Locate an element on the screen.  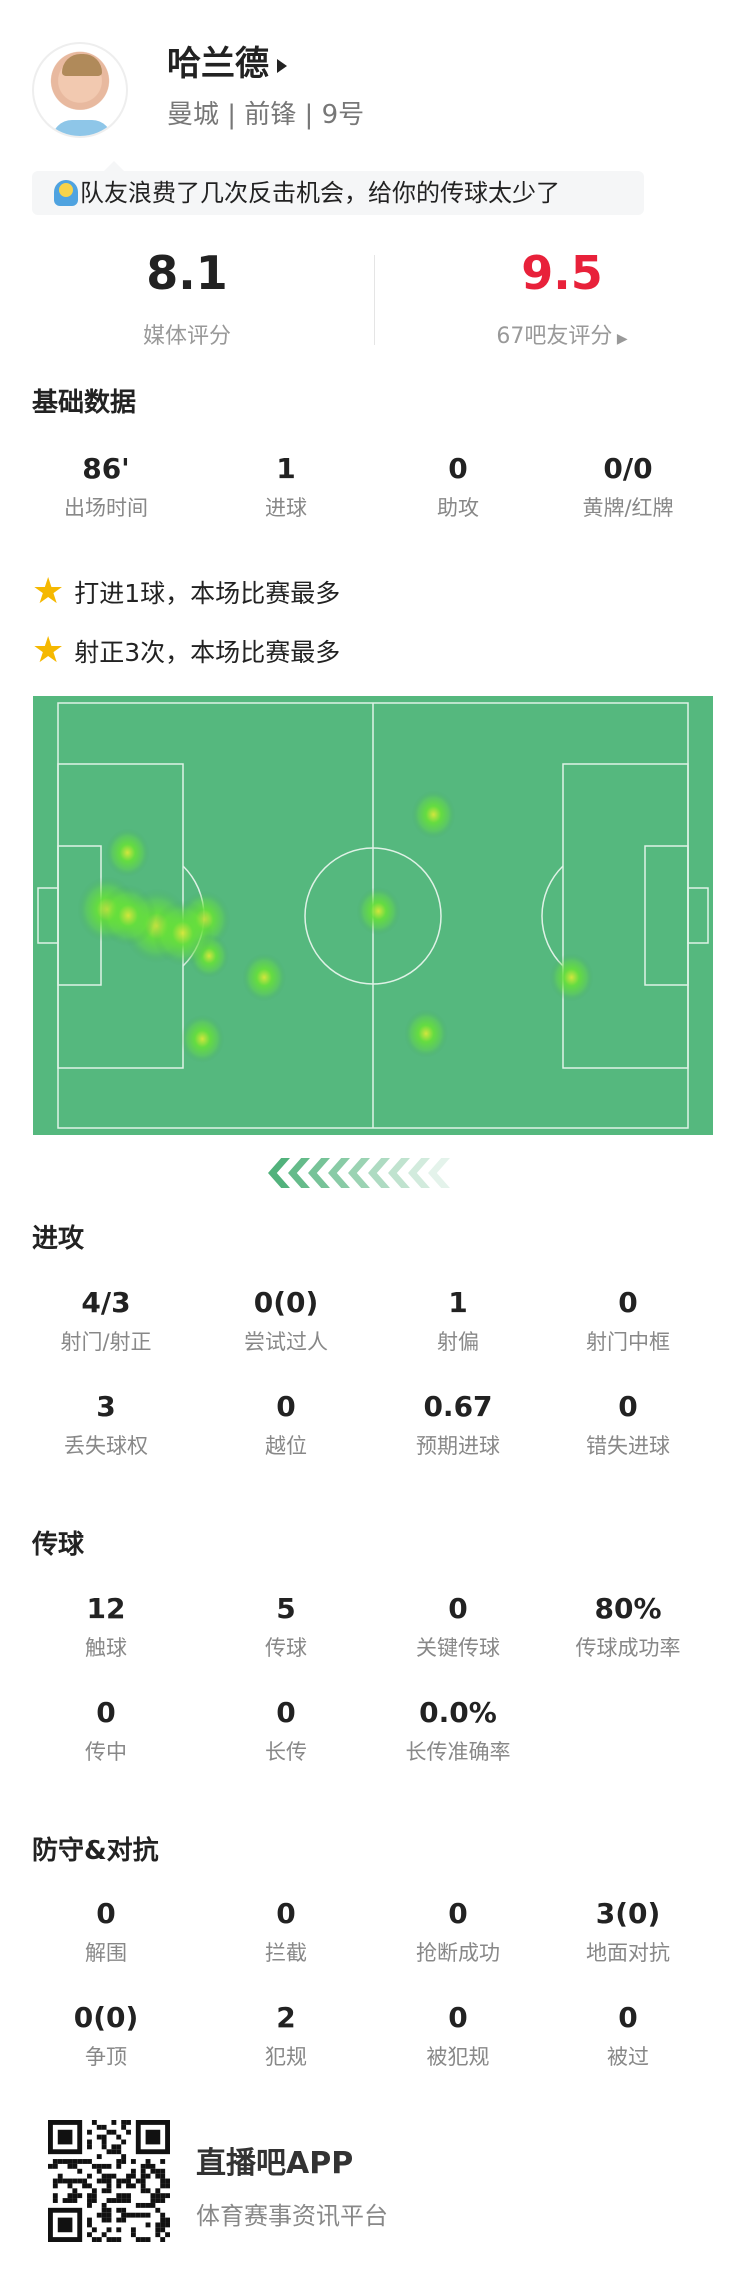
stat-value: 1 is located at coordinates (458, 1302).